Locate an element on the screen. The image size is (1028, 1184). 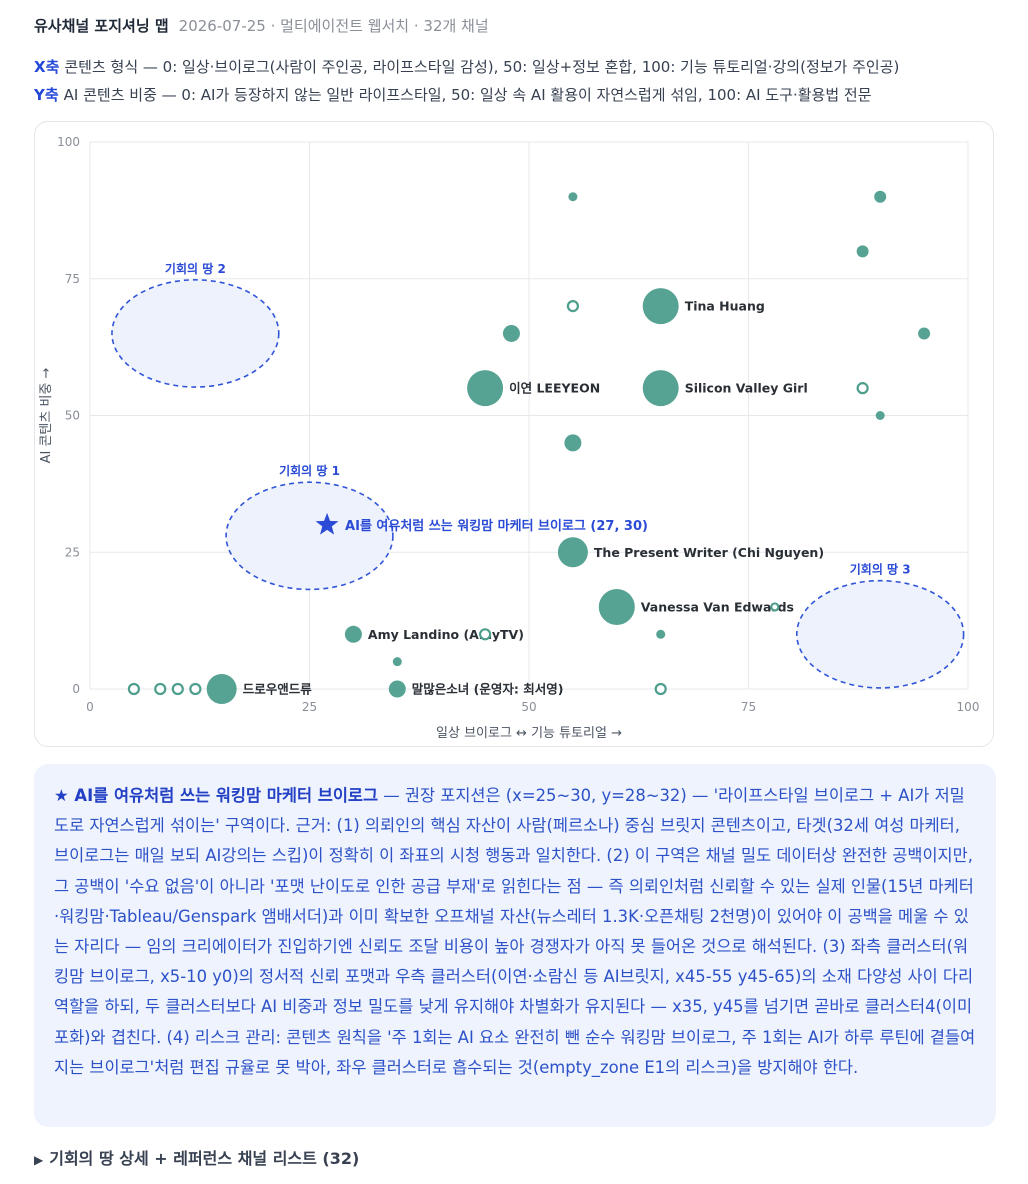
y-tick-label: 100 is located at coordinates (68, 142).